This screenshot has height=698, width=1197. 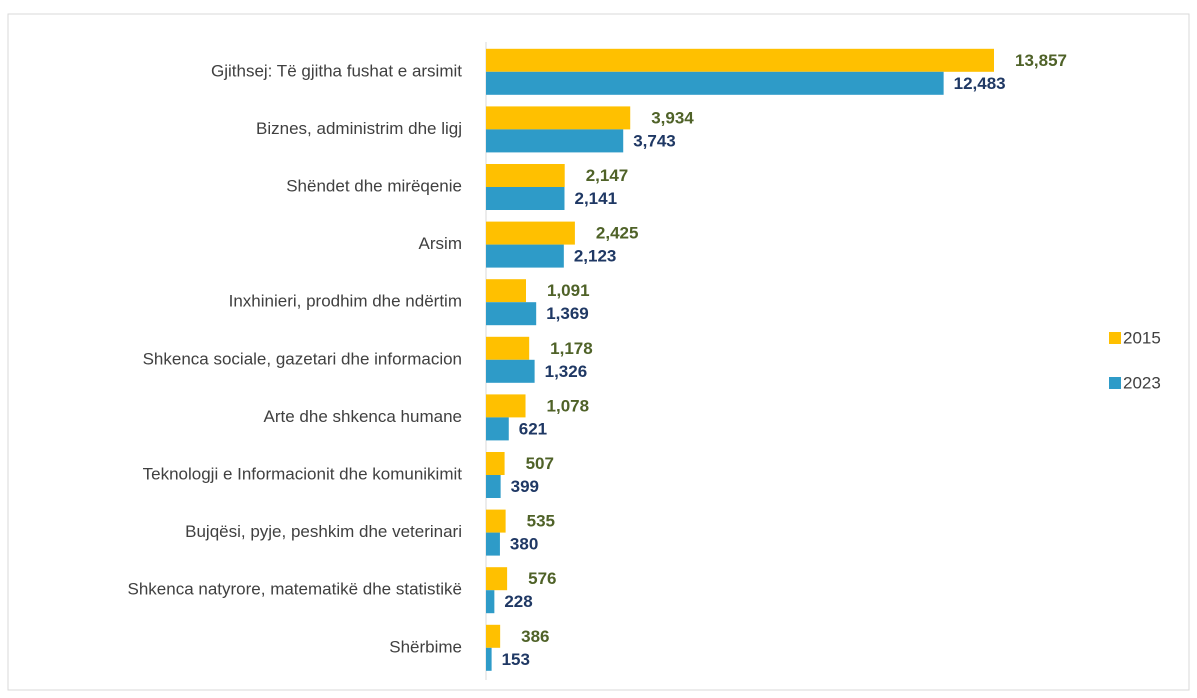 I want to click on value-label: 507, so click(x=540, y=463).